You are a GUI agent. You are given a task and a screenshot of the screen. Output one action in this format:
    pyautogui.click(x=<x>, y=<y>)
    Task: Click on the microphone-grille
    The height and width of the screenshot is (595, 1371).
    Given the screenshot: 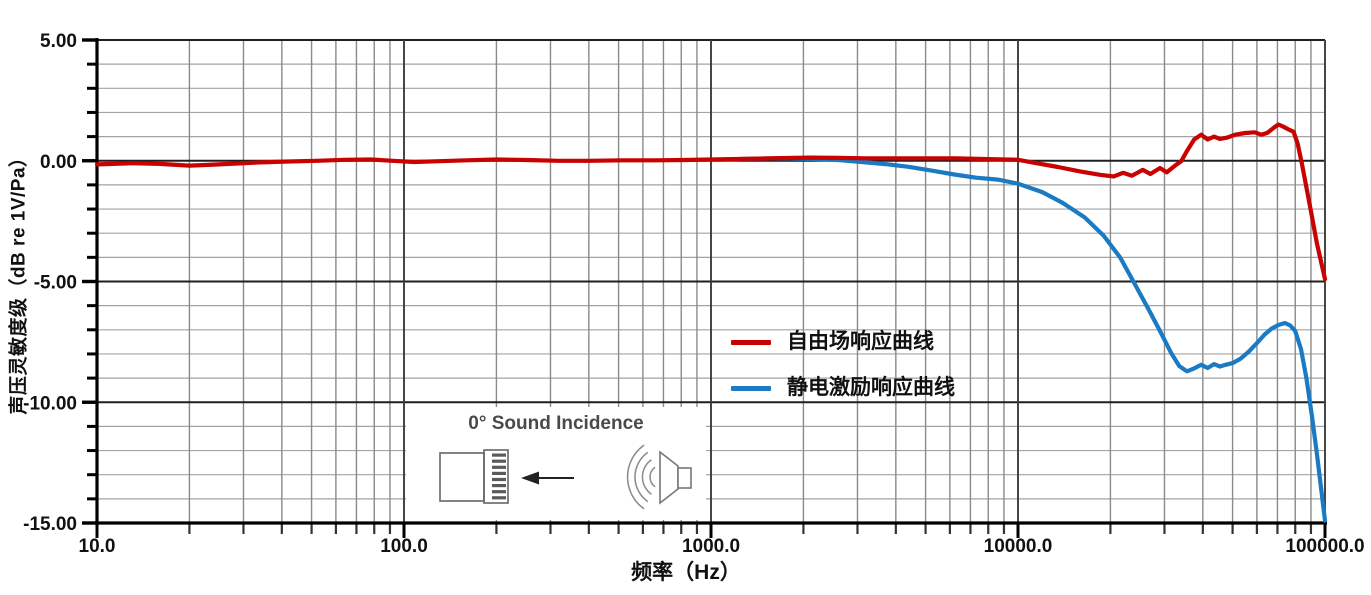 What is the action you would take?
    pyautogui.click(x=499, y=476)
    